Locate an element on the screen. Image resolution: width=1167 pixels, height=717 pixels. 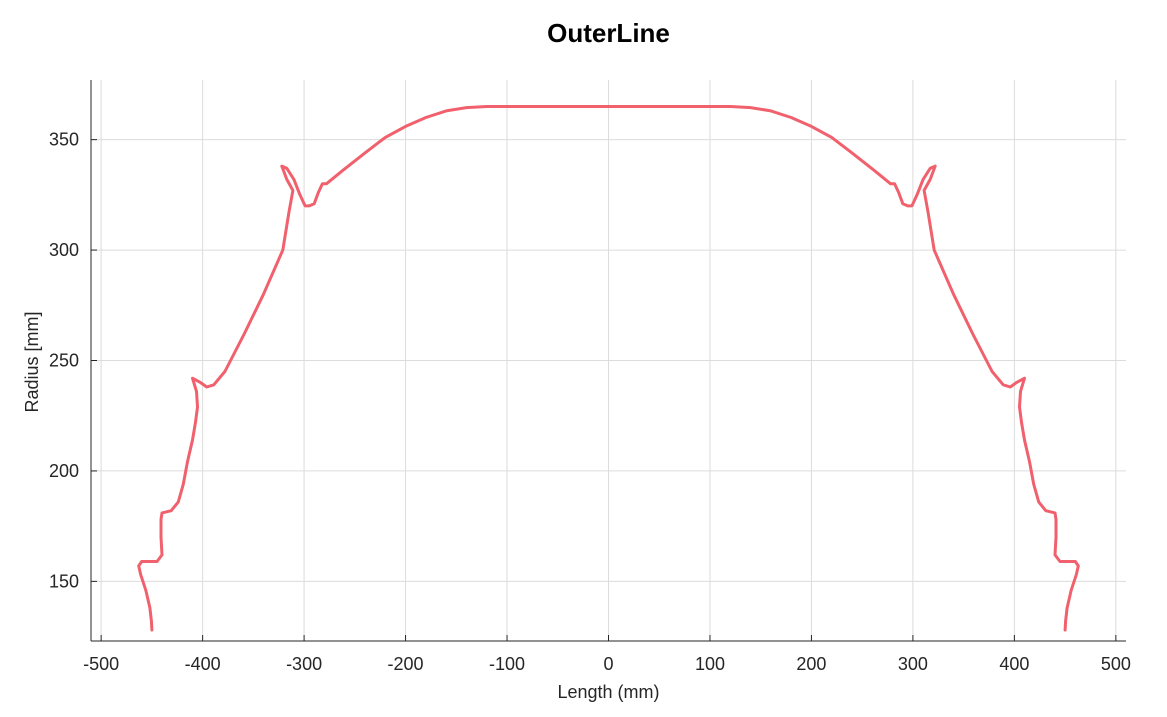
x-tick-label: -500 is located at coordinates (101, 664).